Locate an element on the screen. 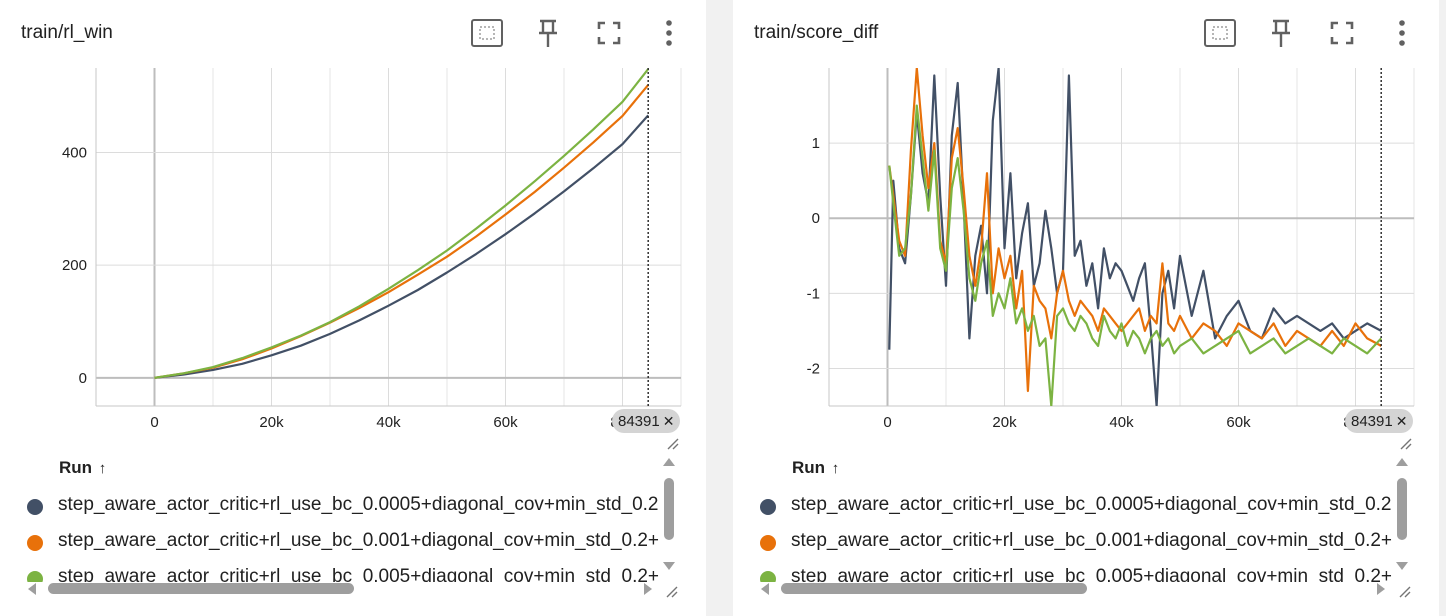 This screenshot has width=1446, height=616. y-tick-label: 400 is located at coordinates (74, 153).